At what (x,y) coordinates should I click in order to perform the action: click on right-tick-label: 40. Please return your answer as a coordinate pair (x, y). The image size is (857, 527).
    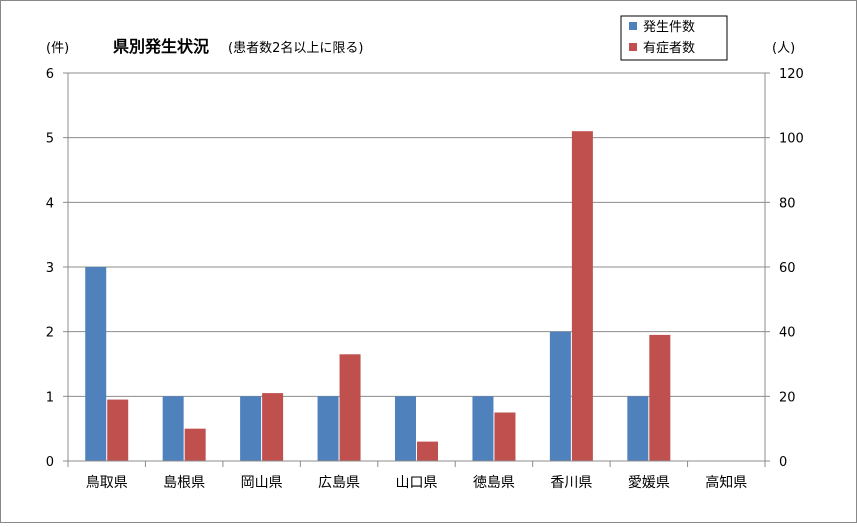
    Looking at the image, I should click on (787, 333).